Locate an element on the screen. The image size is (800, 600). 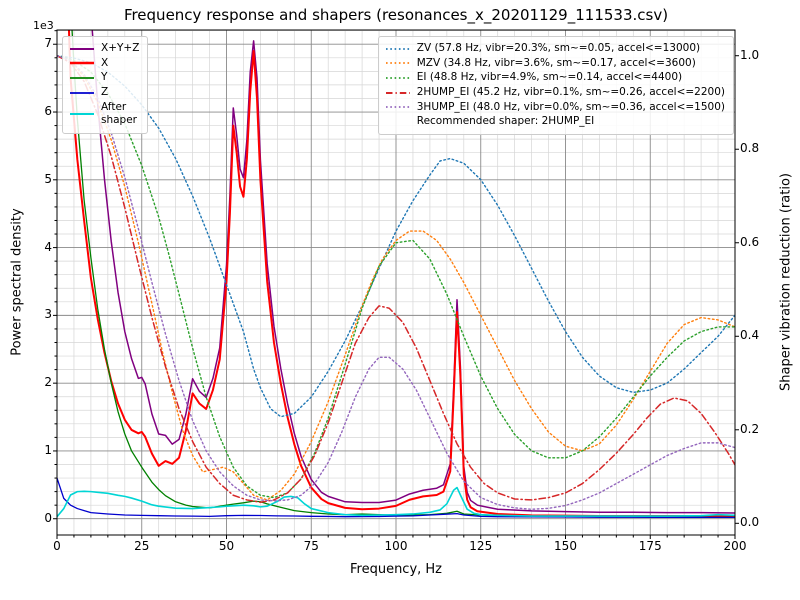
y-left-tick-label: 1 is located at coordinates (48, 449).